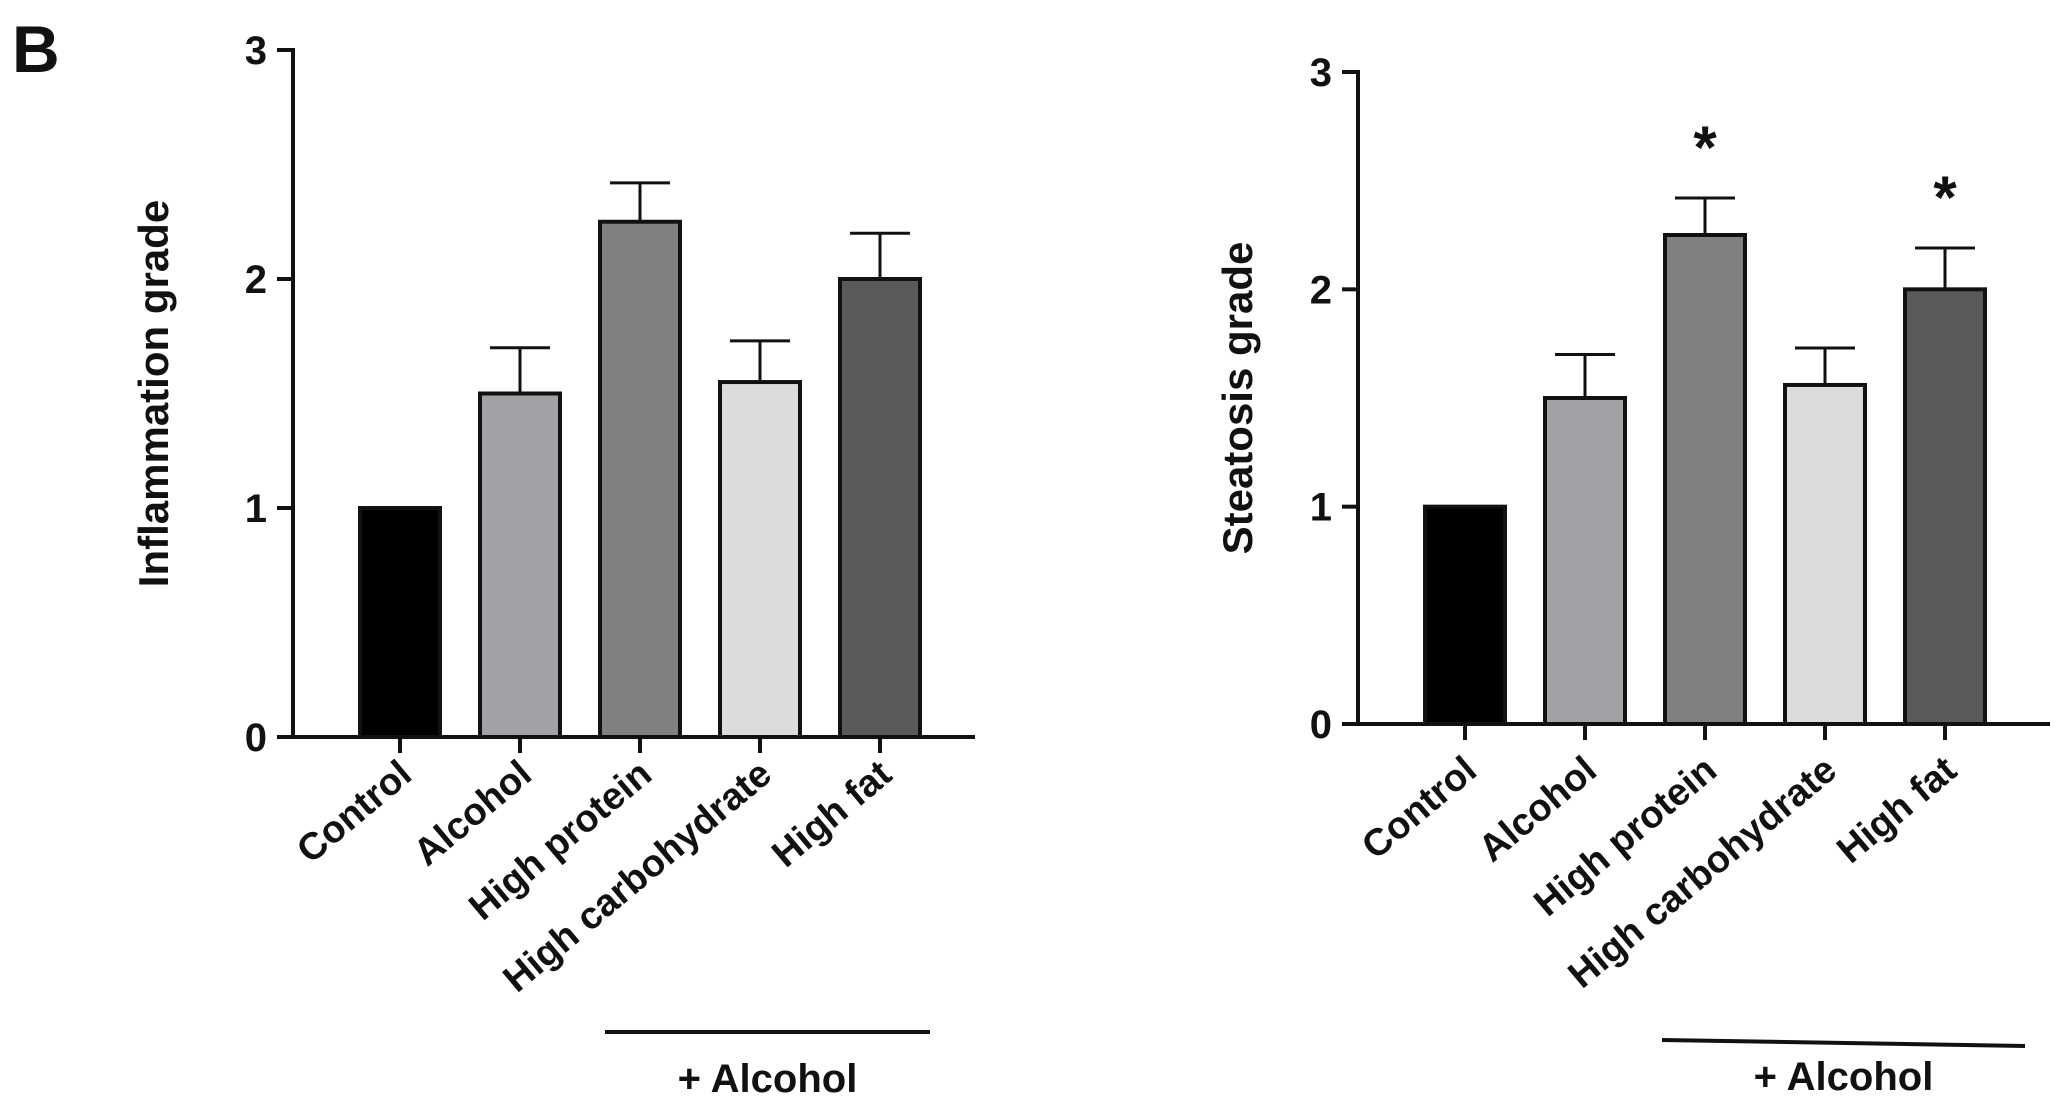 The width and height of the screenshot is (2063, 1115). What do you see at coordinates (36, 49) in the screenshot?
I see `panel-label: B` at bounding box center [36, 49].